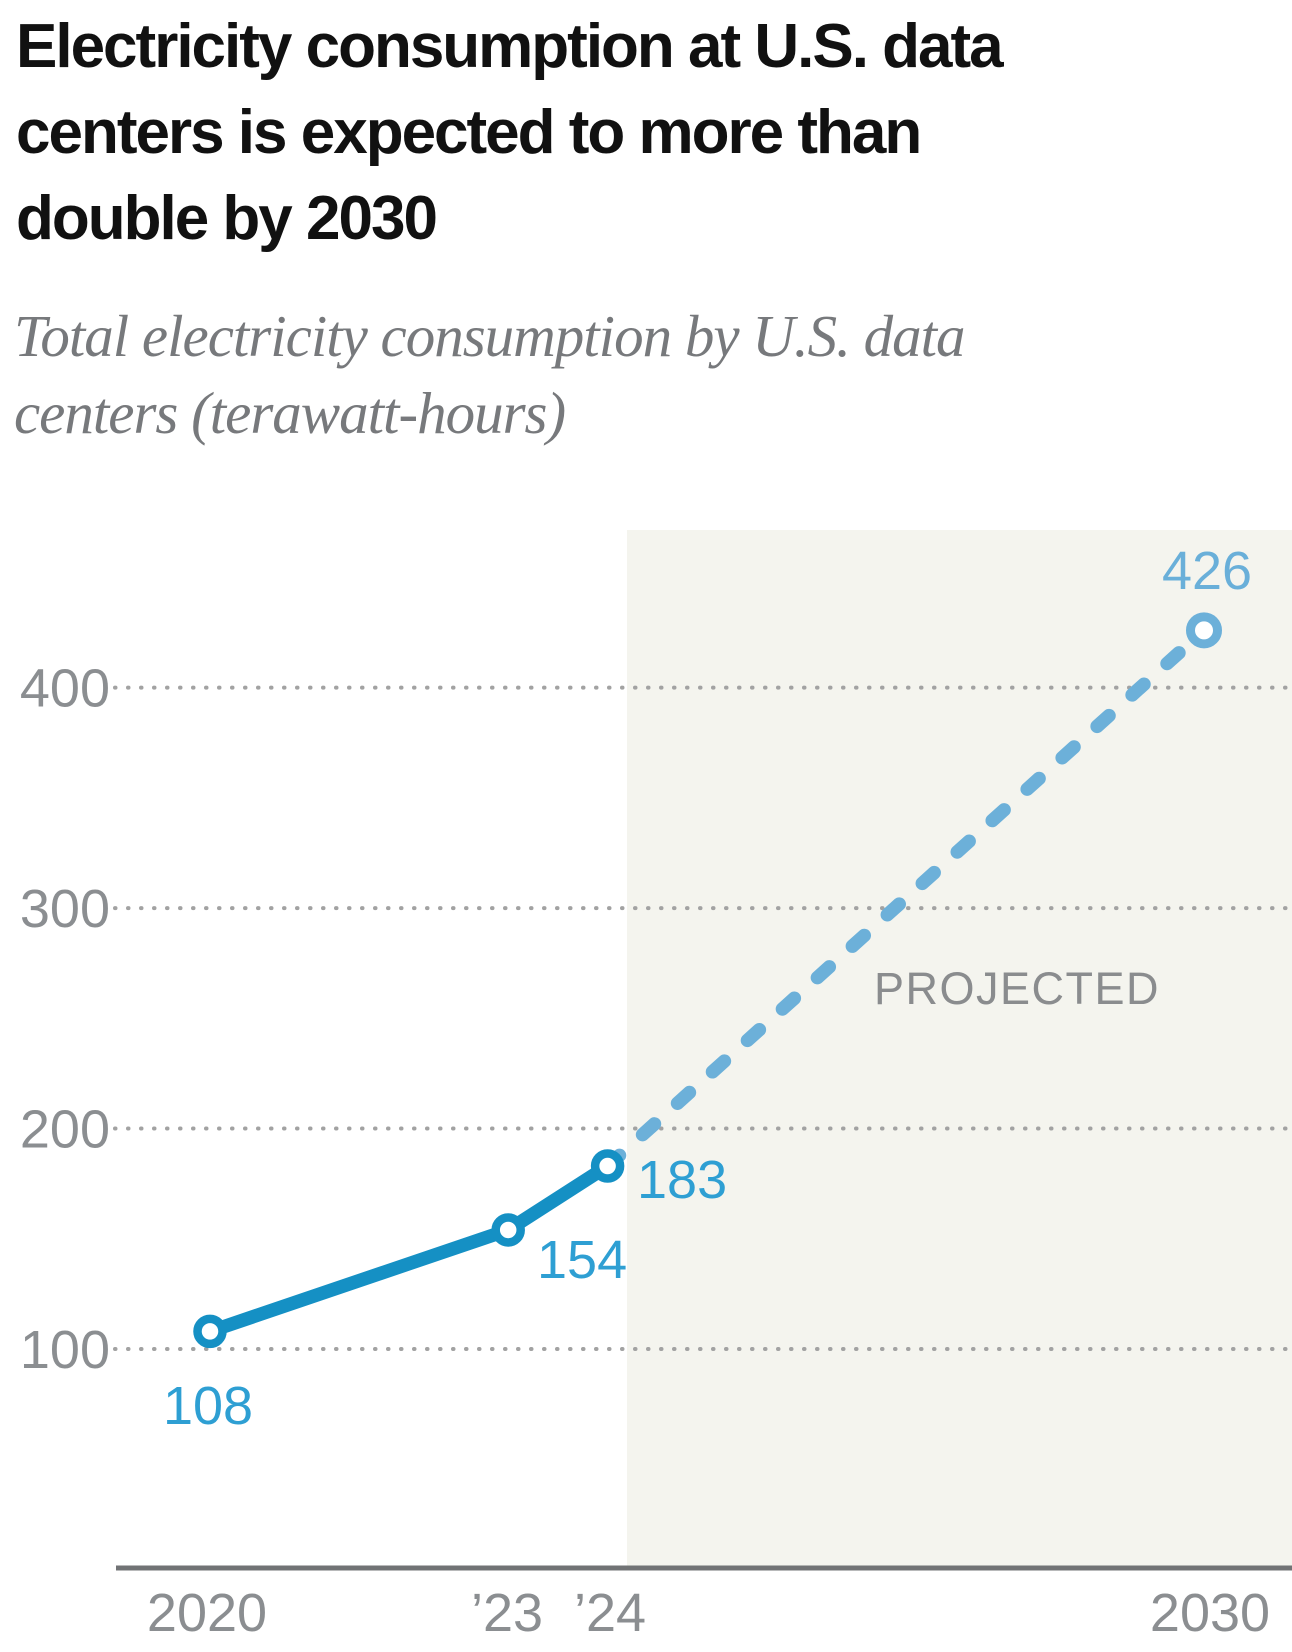  Describe the element at coordinates (510, 46) in the screenshot. I see `chart-title-line: Electricity consumption at U.S. data` at that location.